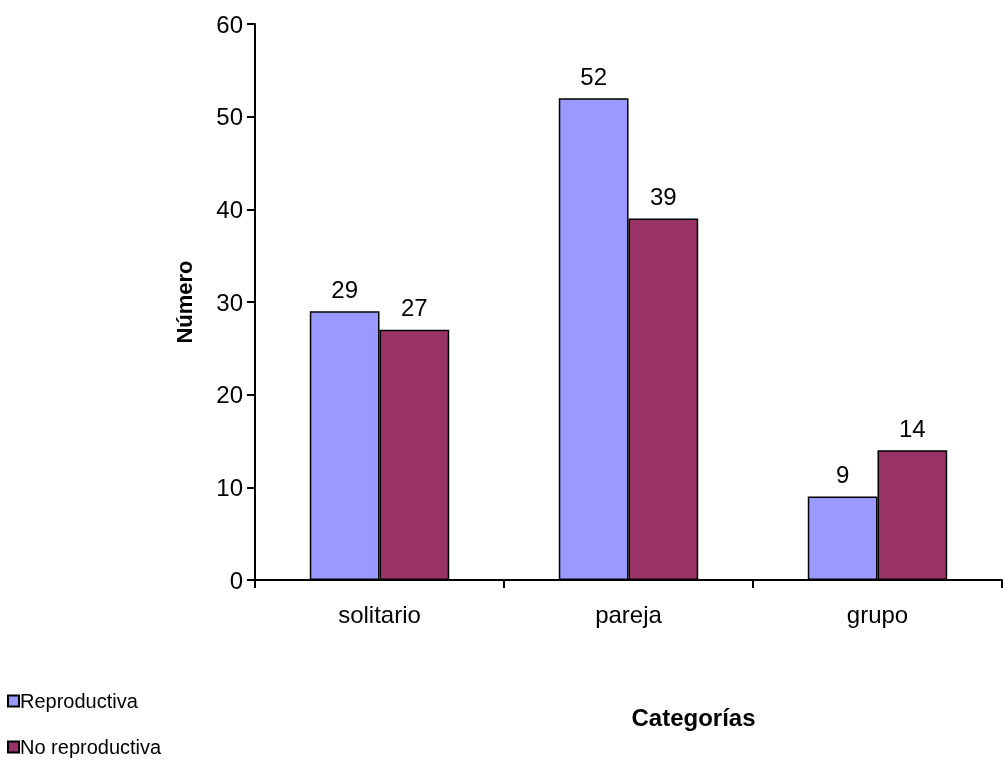 Image resolution: width=1003 pixels, height=782 pixels. I want to click on data-label: 9, so click(842, 475).